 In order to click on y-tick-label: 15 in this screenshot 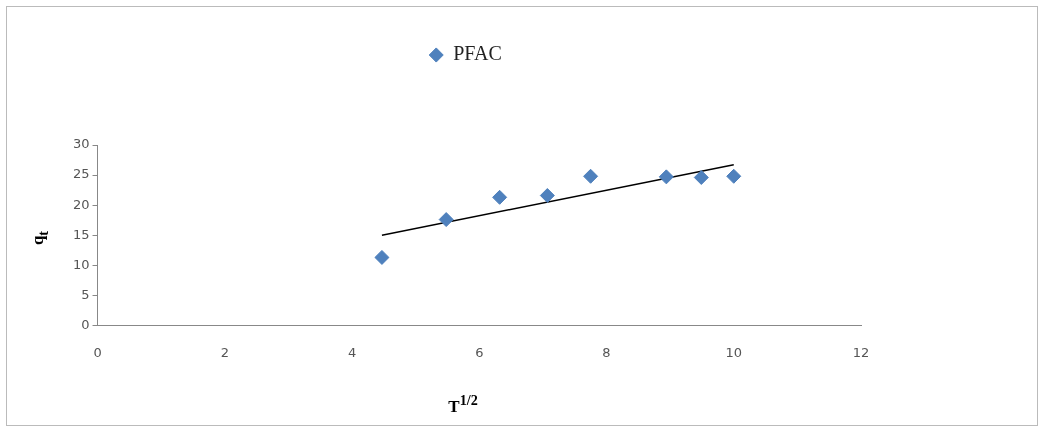, I will do `click(81, 234)`.